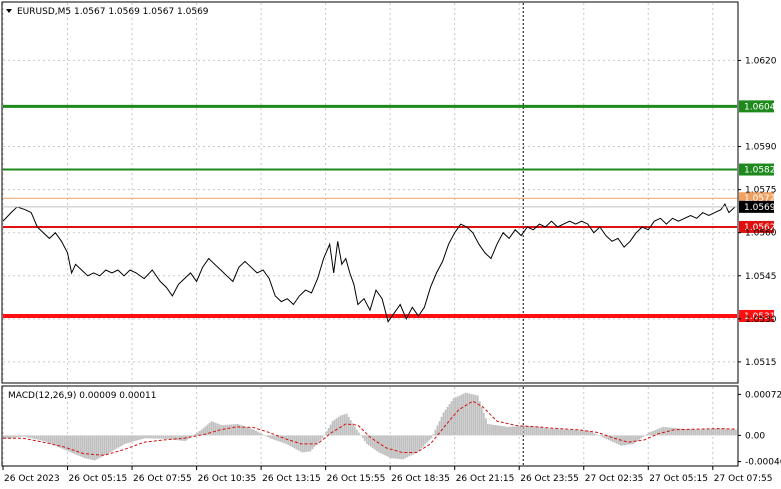 The width and height of the screenshot is (781, 489). What do you see at coordinates (760, 171) in the screenshot?
I see `level-tag-label: 1.0582` at bounding box center [760, 171].